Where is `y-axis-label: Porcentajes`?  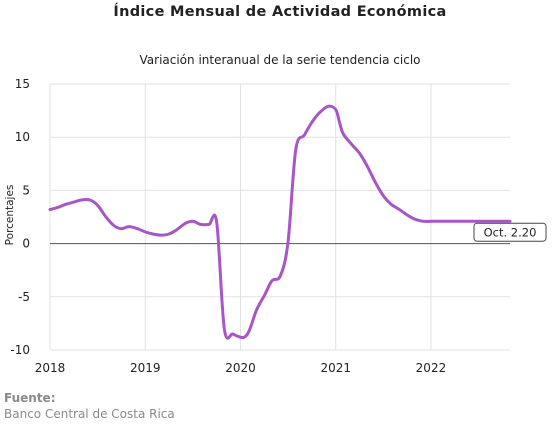 y-axis-label: Porcentajes is located at coordinates (10, 215).